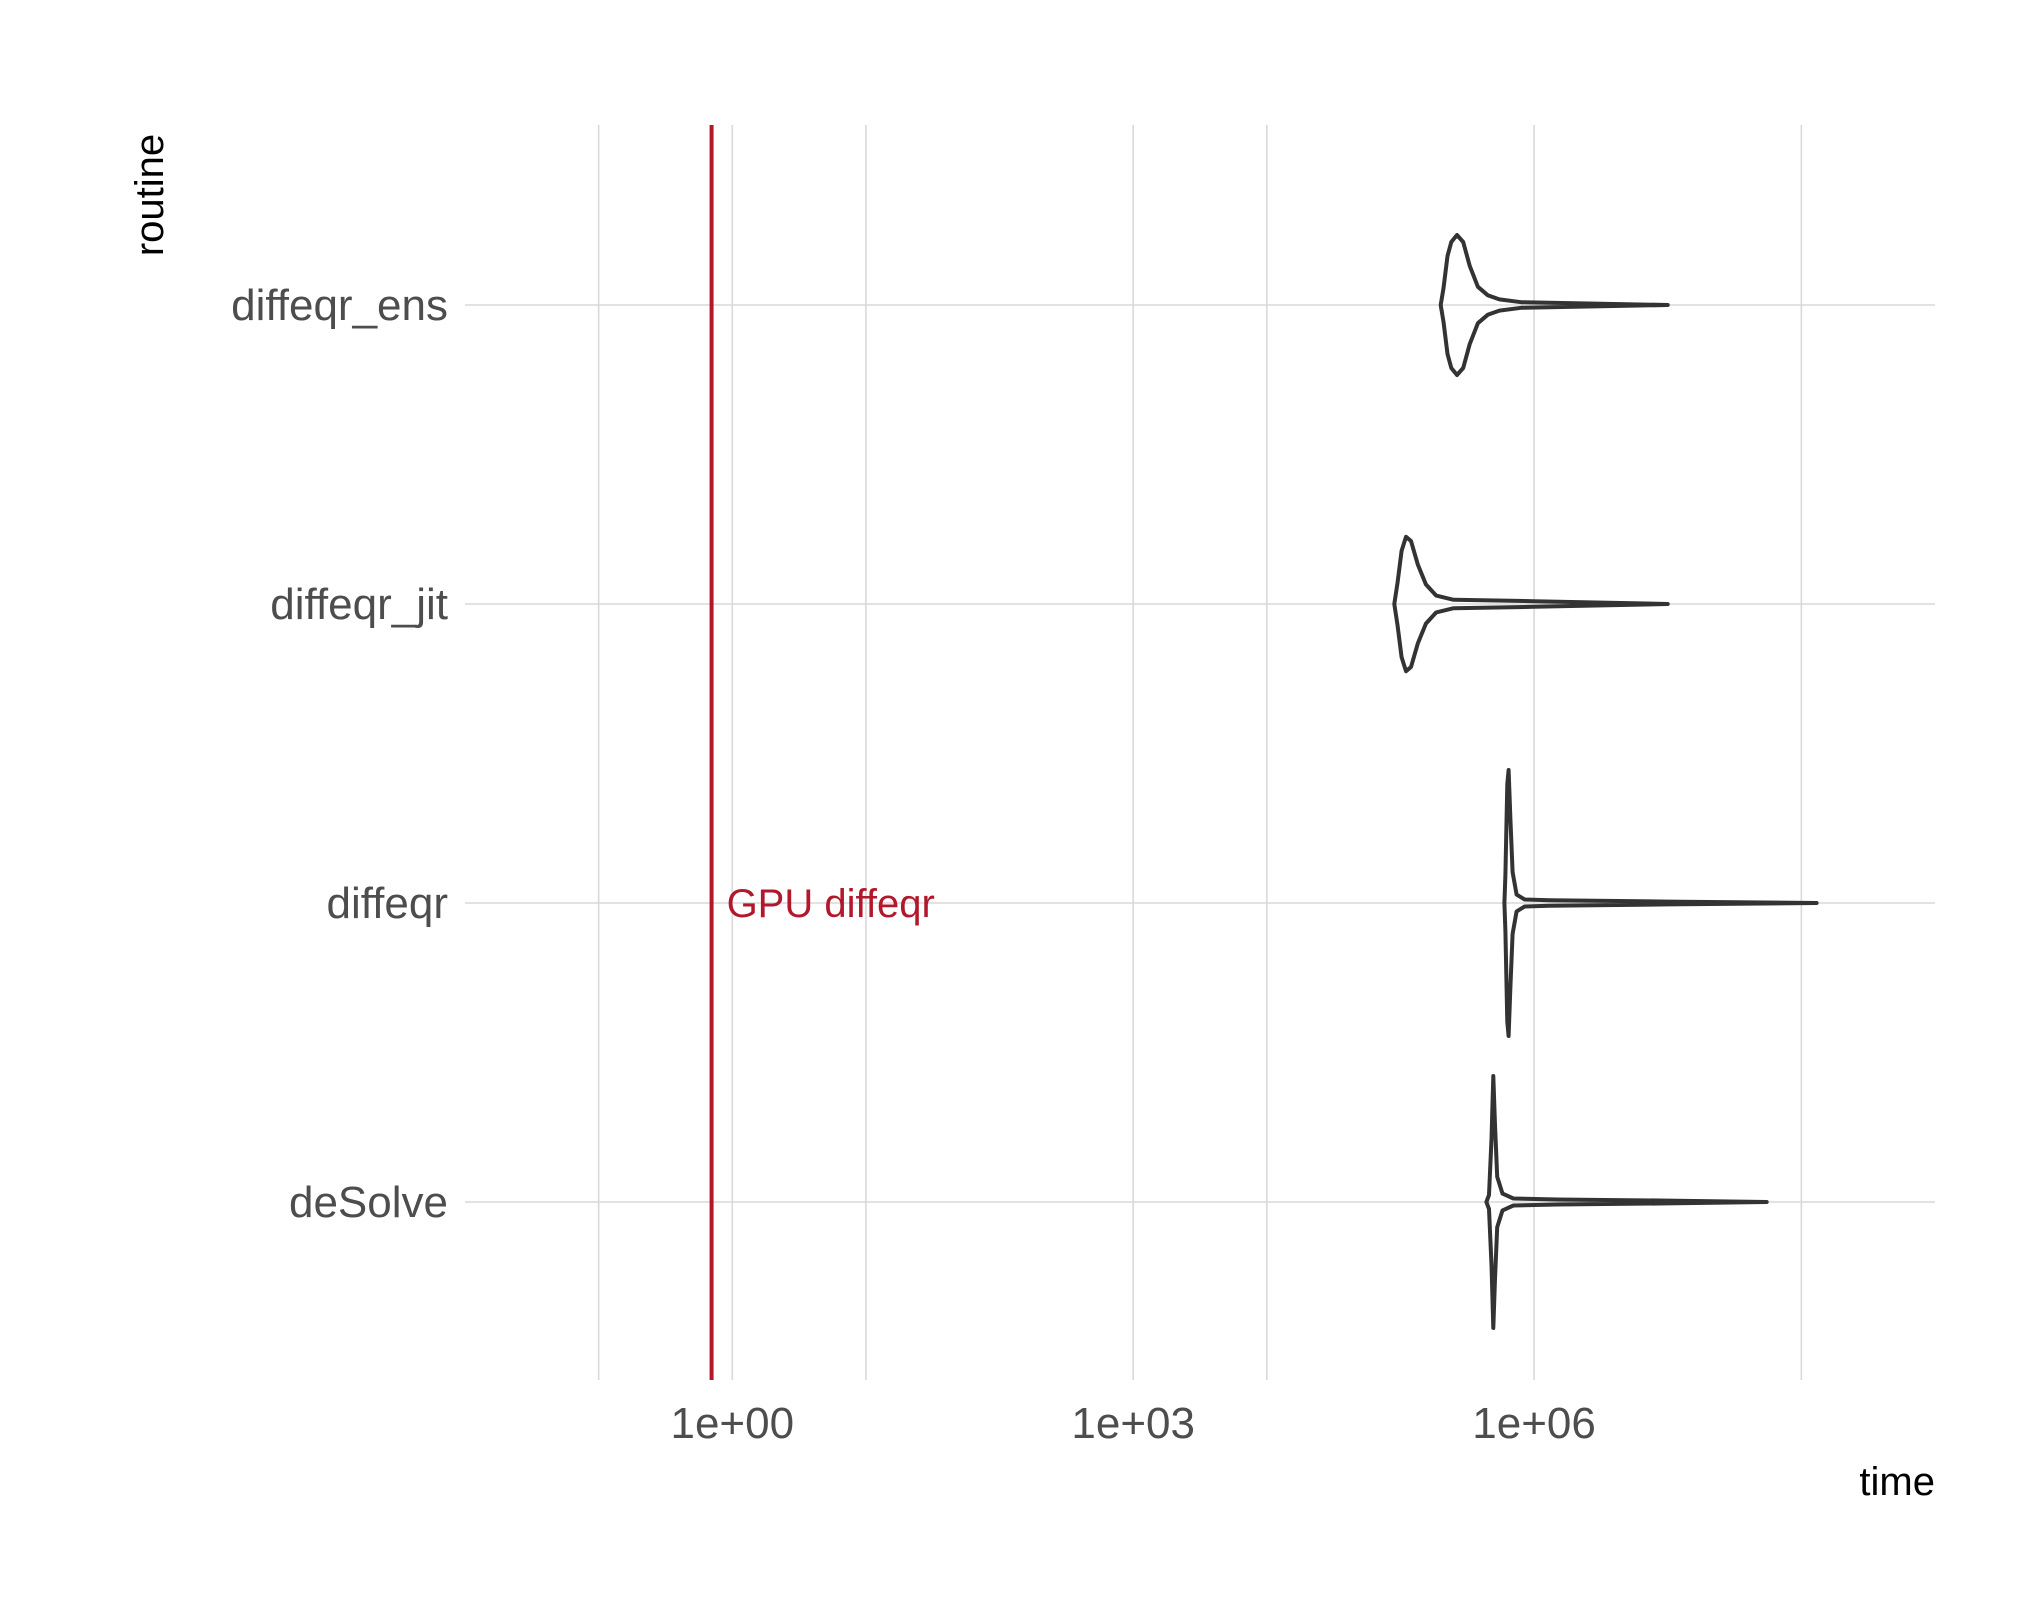 Image resolution: width=2040 pixels, height=1620 pixels. What do you see at coordinates (1626, 1202) in the screenshot?
I see `violin-deSolve` at bounding box center [1626, 1202].